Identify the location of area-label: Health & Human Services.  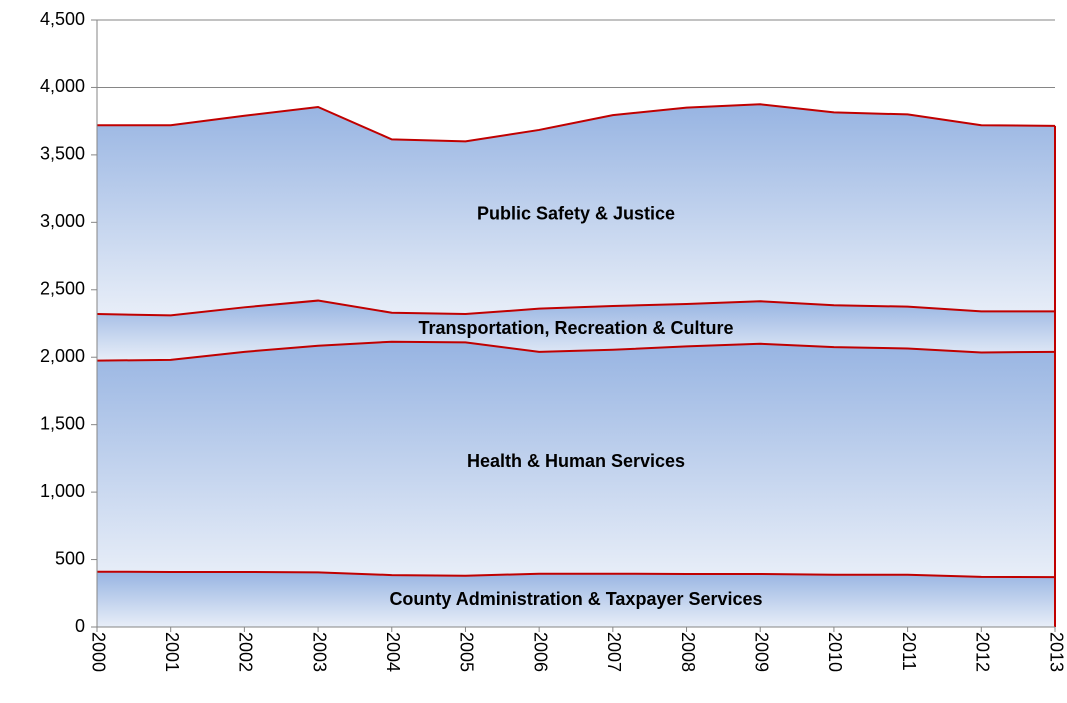
(576, 461).